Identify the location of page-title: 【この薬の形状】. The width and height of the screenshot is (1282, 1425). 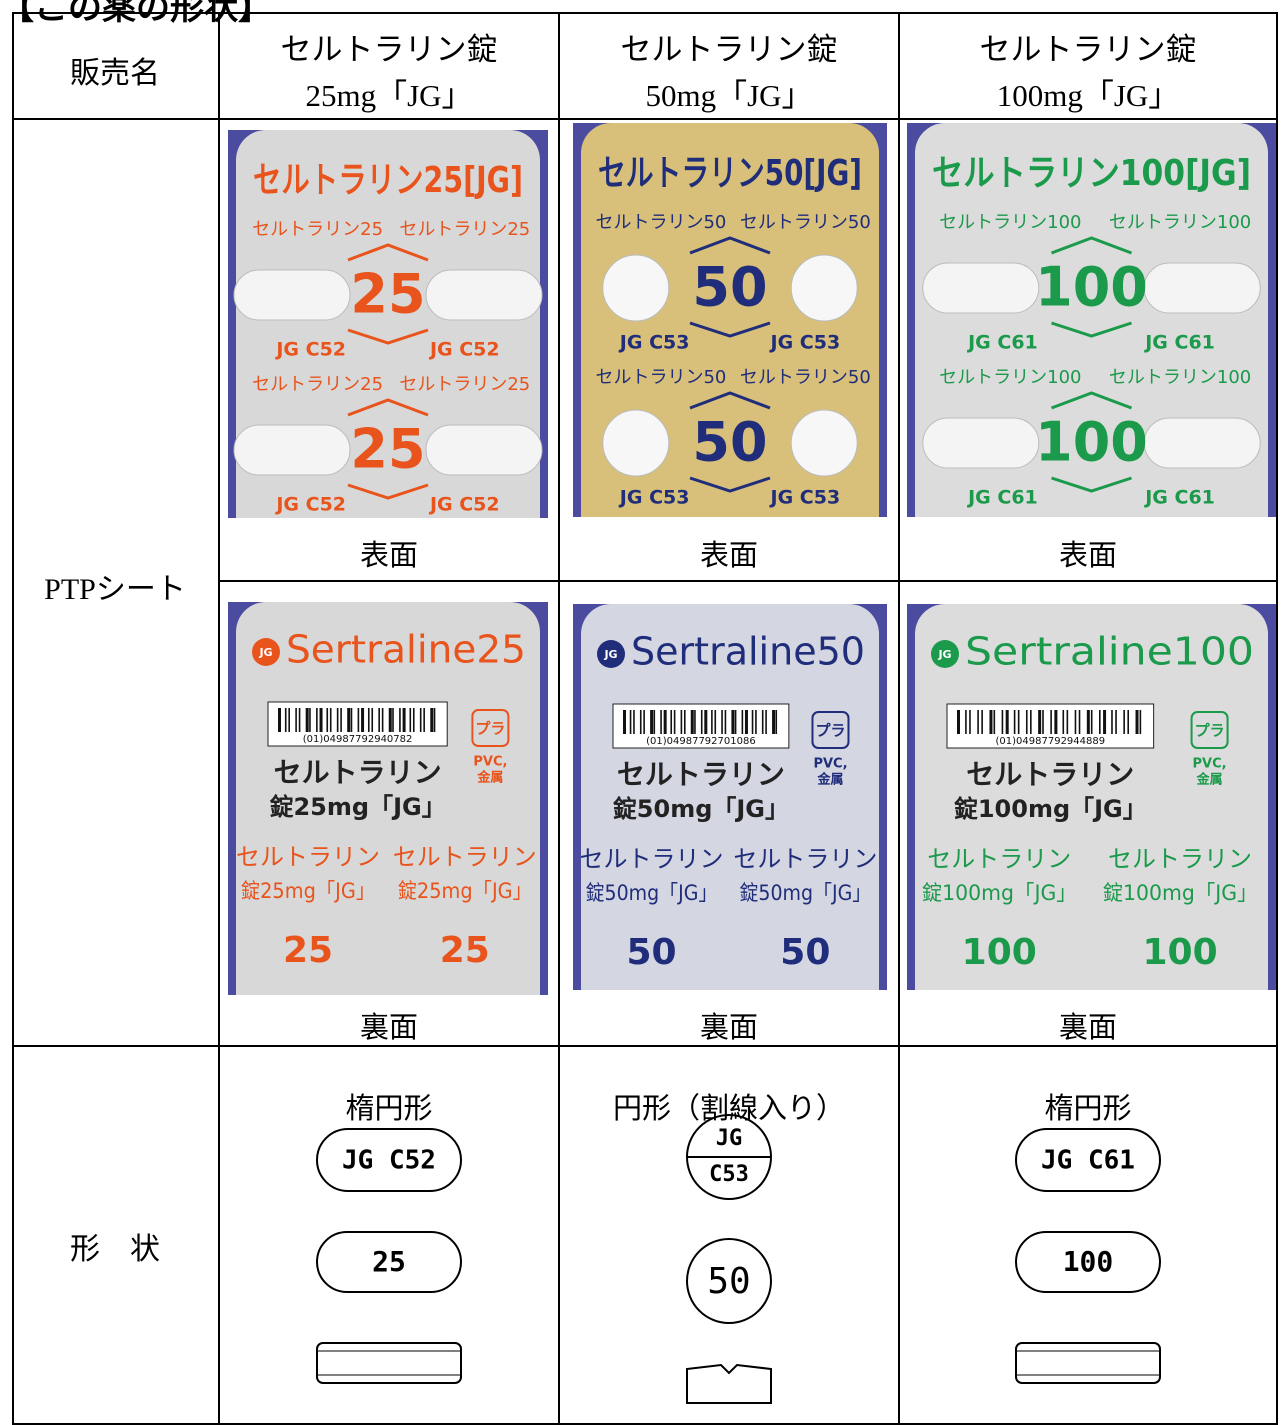
(136, 14).